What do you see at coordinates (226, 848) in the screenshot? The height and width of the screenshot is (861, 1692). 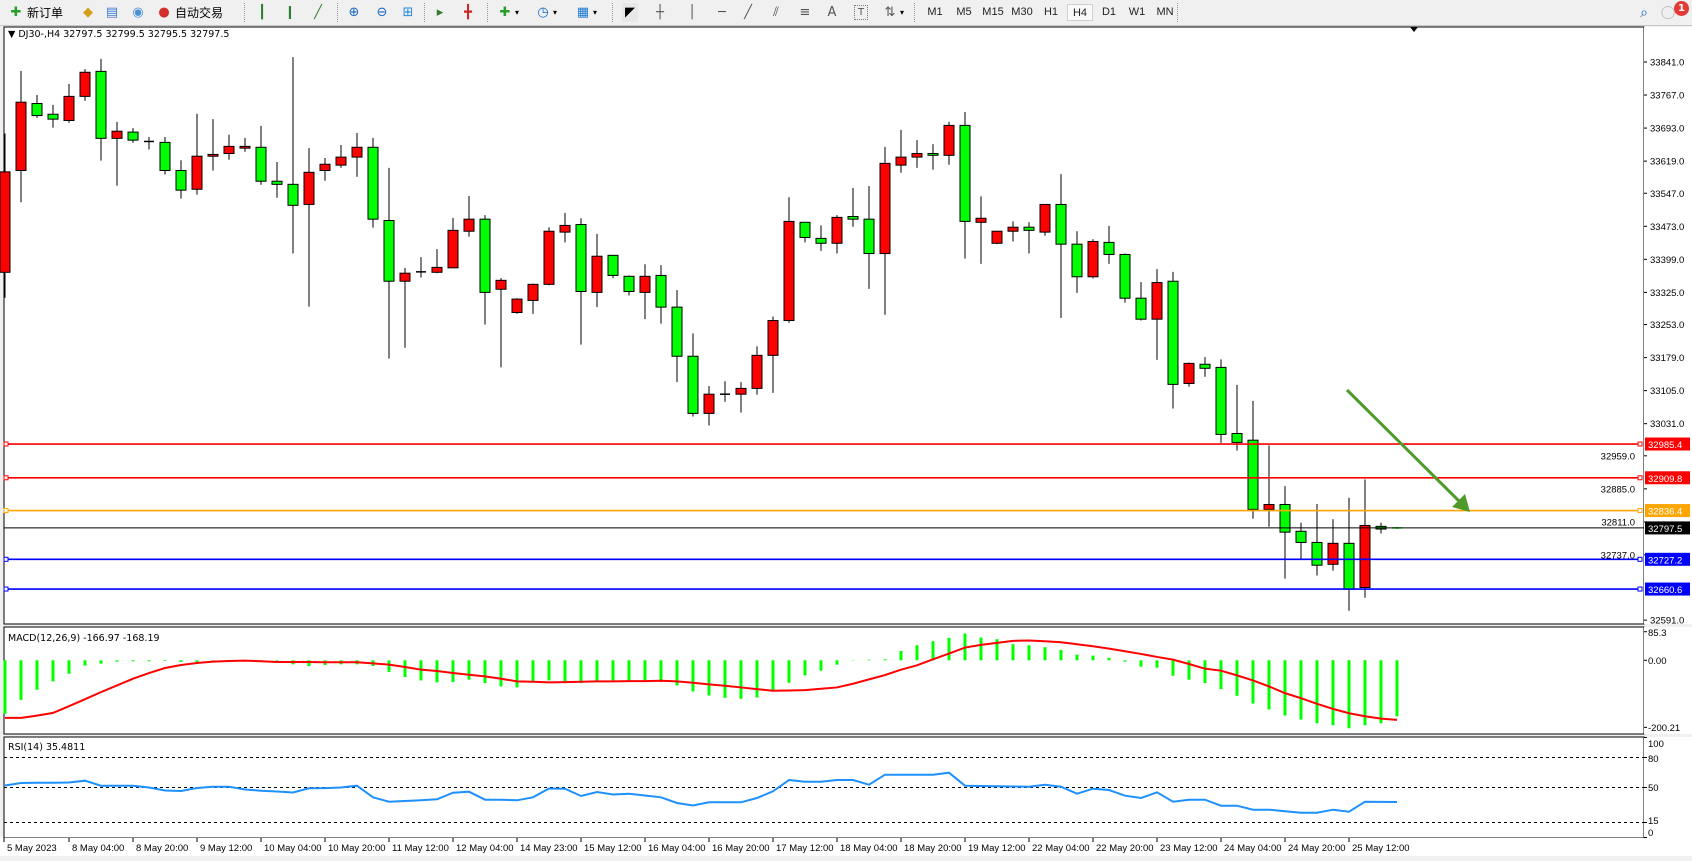 I see `time-tick-label: 9 May 12:00` at bounding box center [226, 848].